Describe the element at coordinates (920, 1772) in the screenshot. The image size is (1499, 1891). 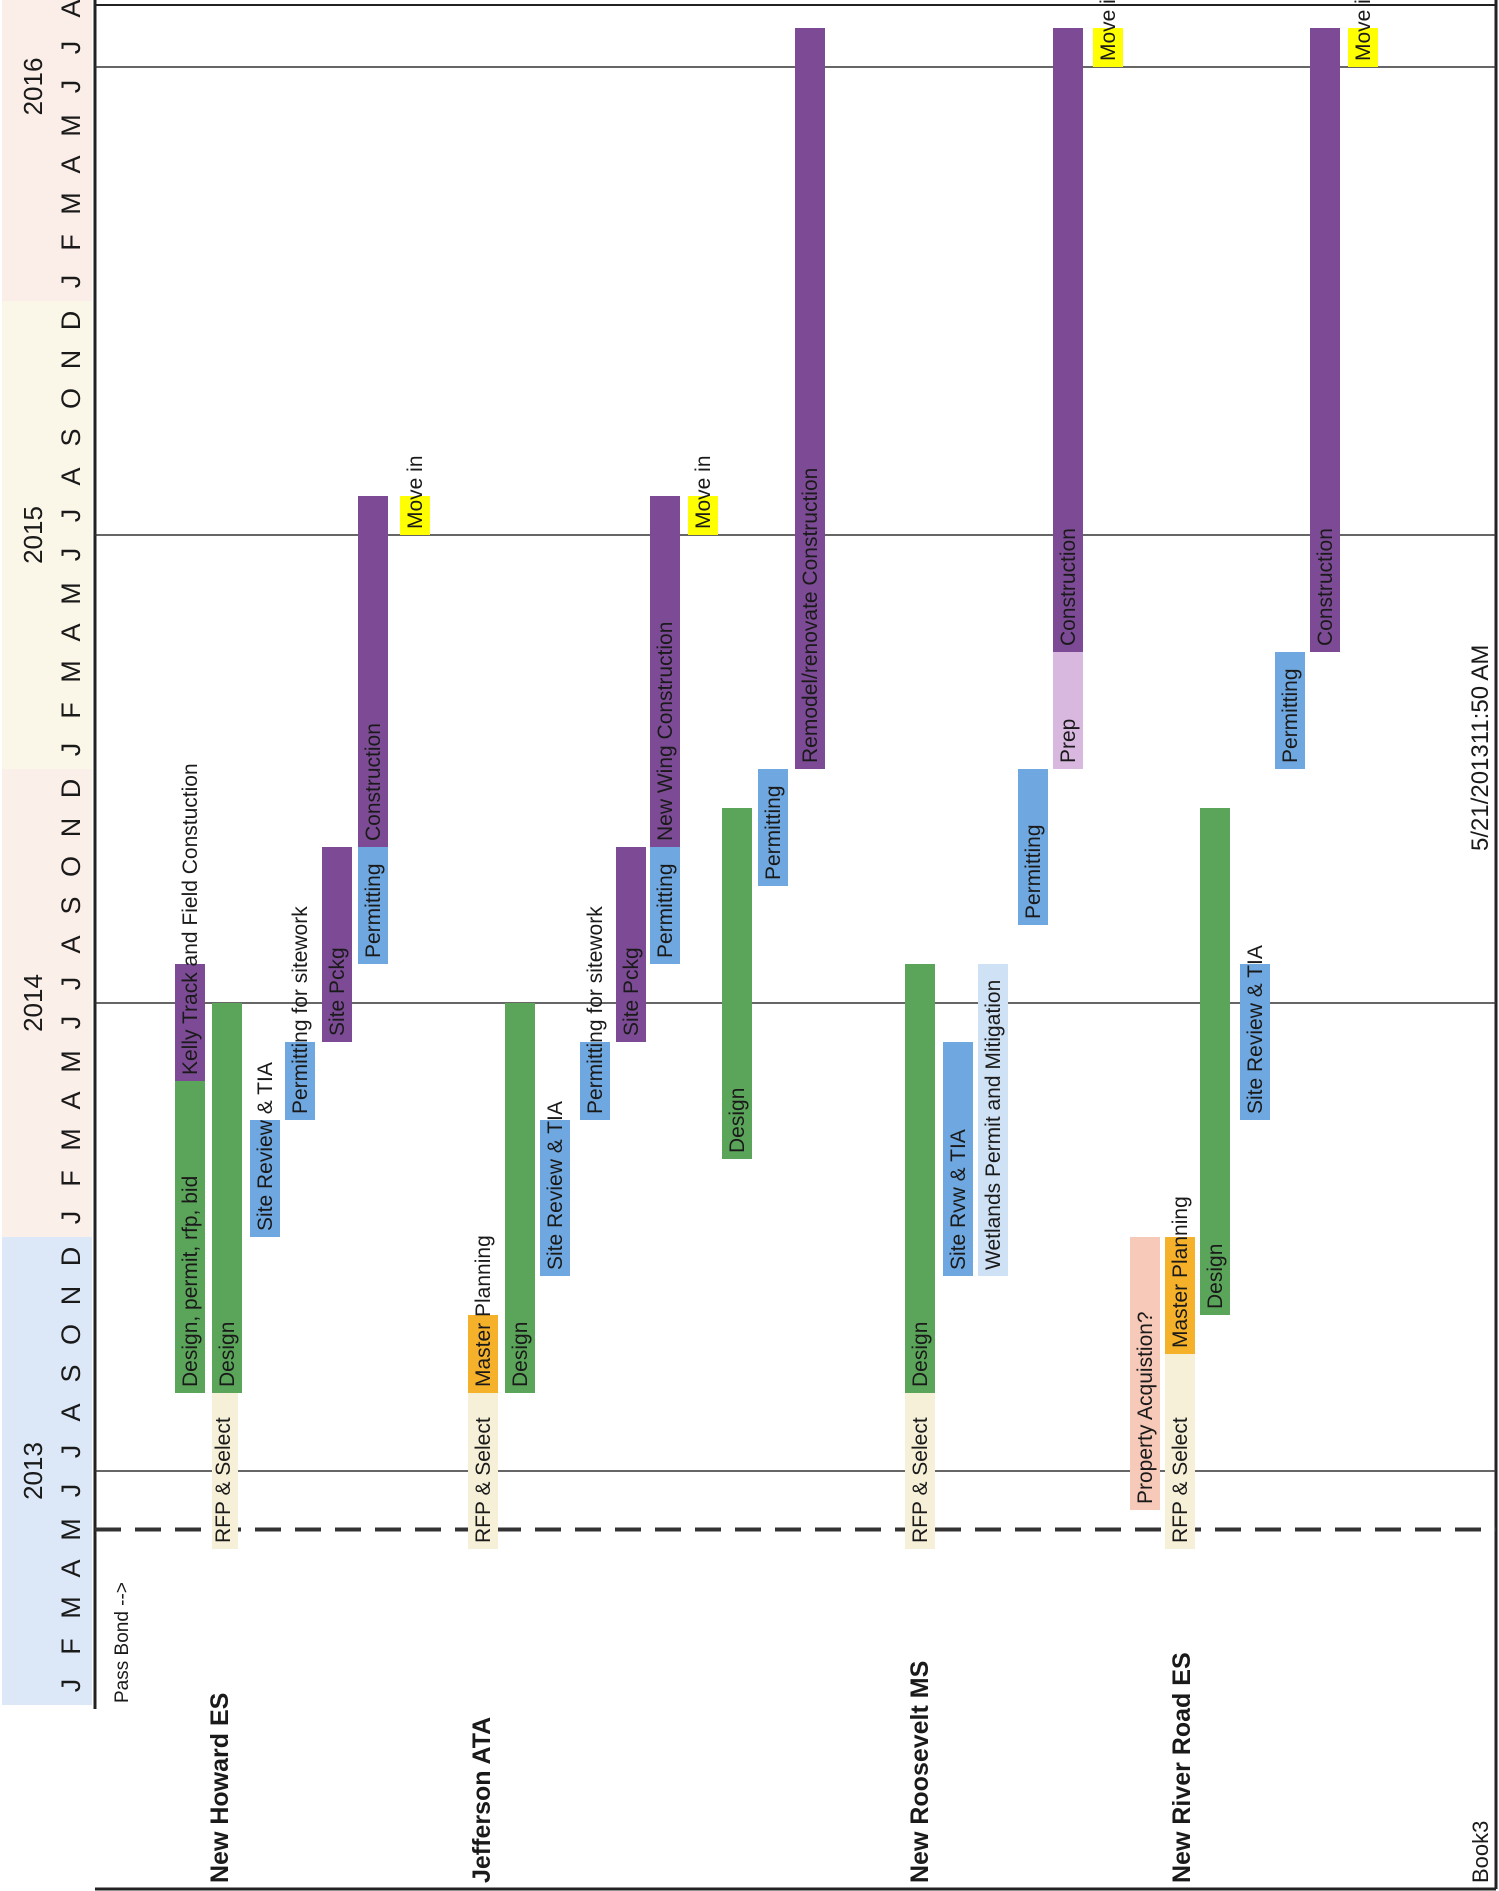
I see `row-label: New Roosevelt MS` at that location.